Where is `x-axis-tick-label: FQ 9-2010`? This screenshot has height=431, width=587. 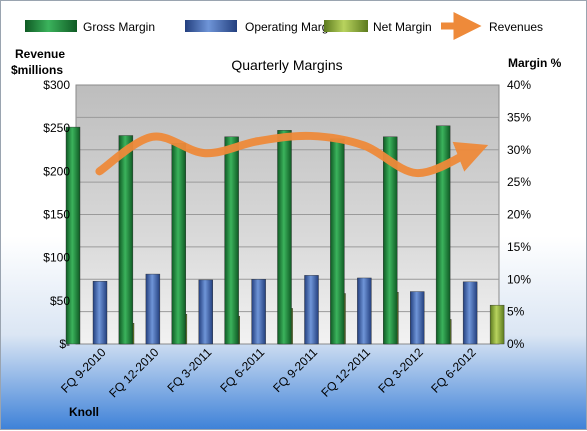
x-axis-tick-label: FQ 9-2010 is located at coordinates (83, 370).